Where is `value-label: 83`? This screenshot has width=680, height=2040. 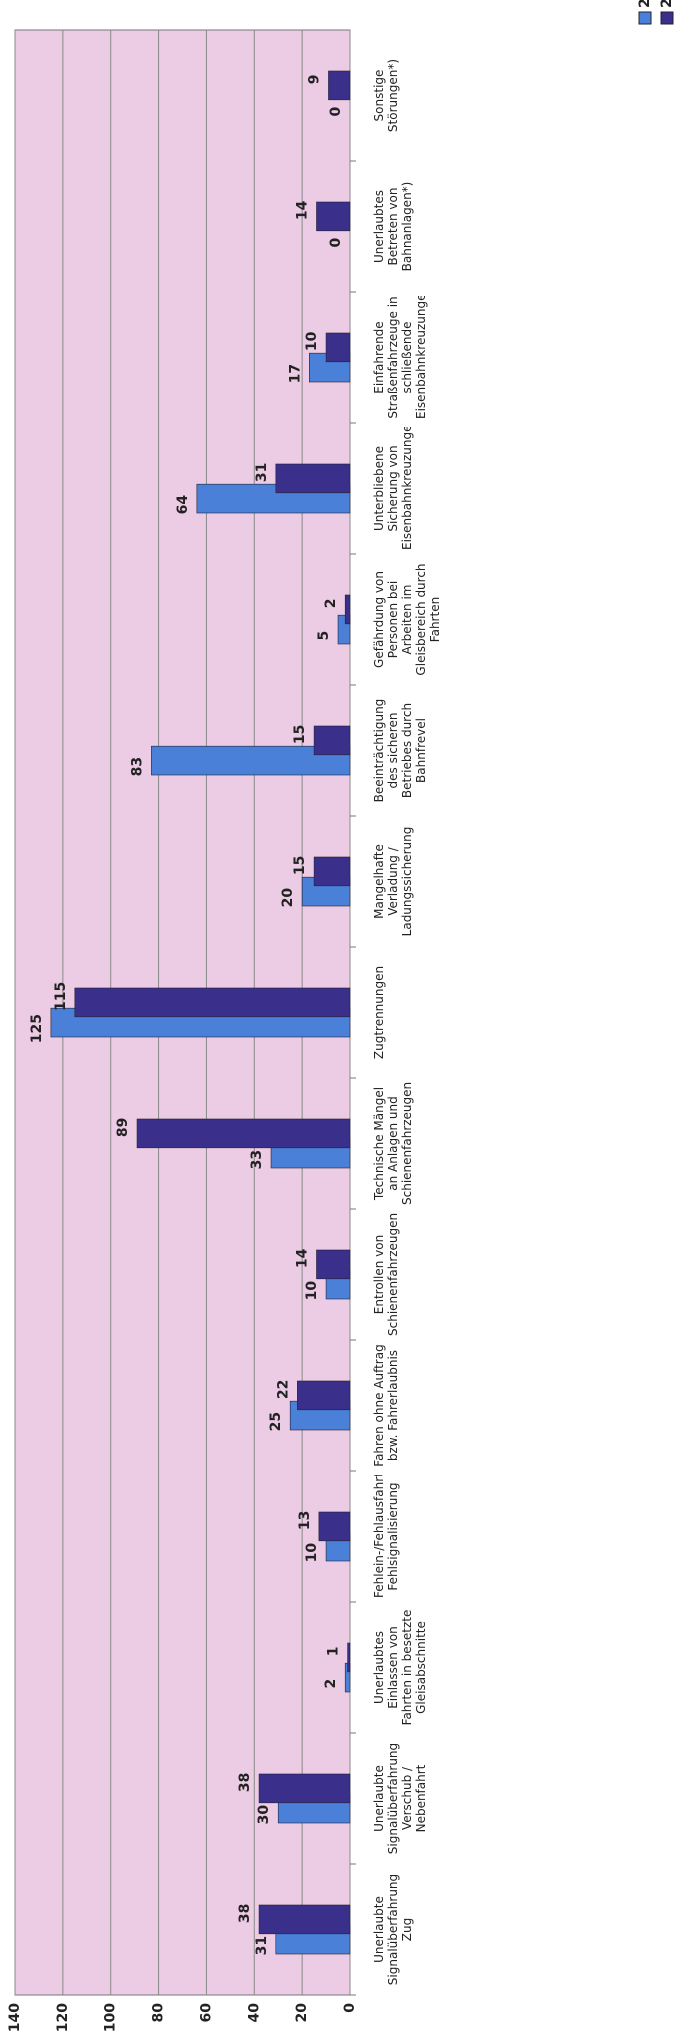
value-label: 83 is located at coordinates (137, 766).